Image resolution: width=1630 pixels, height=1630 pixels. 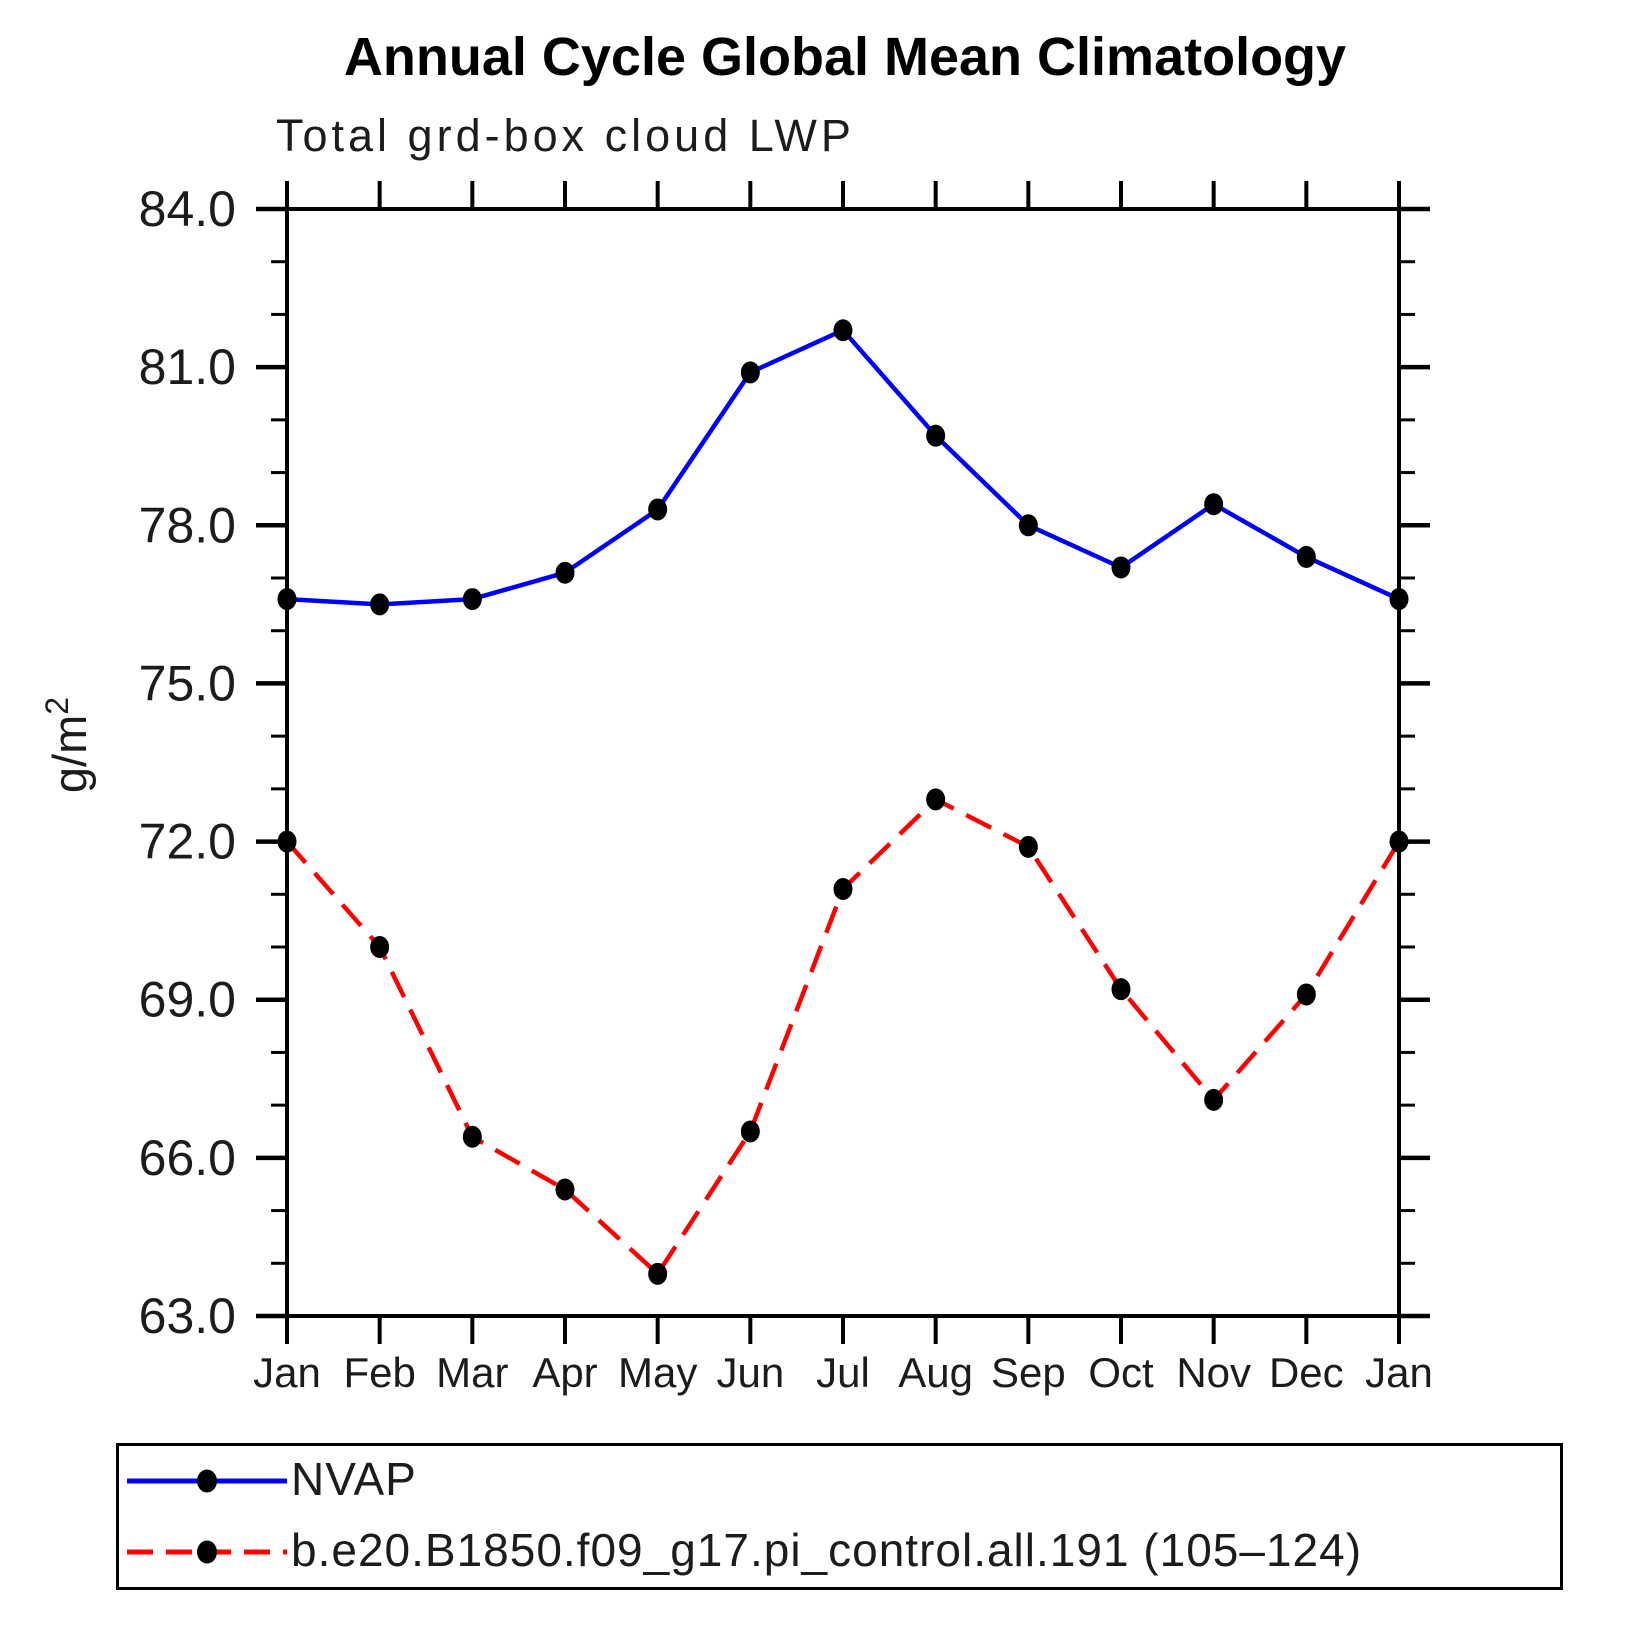 I want to click on x-tick-label: Apr, so click(x=564, y=1372).